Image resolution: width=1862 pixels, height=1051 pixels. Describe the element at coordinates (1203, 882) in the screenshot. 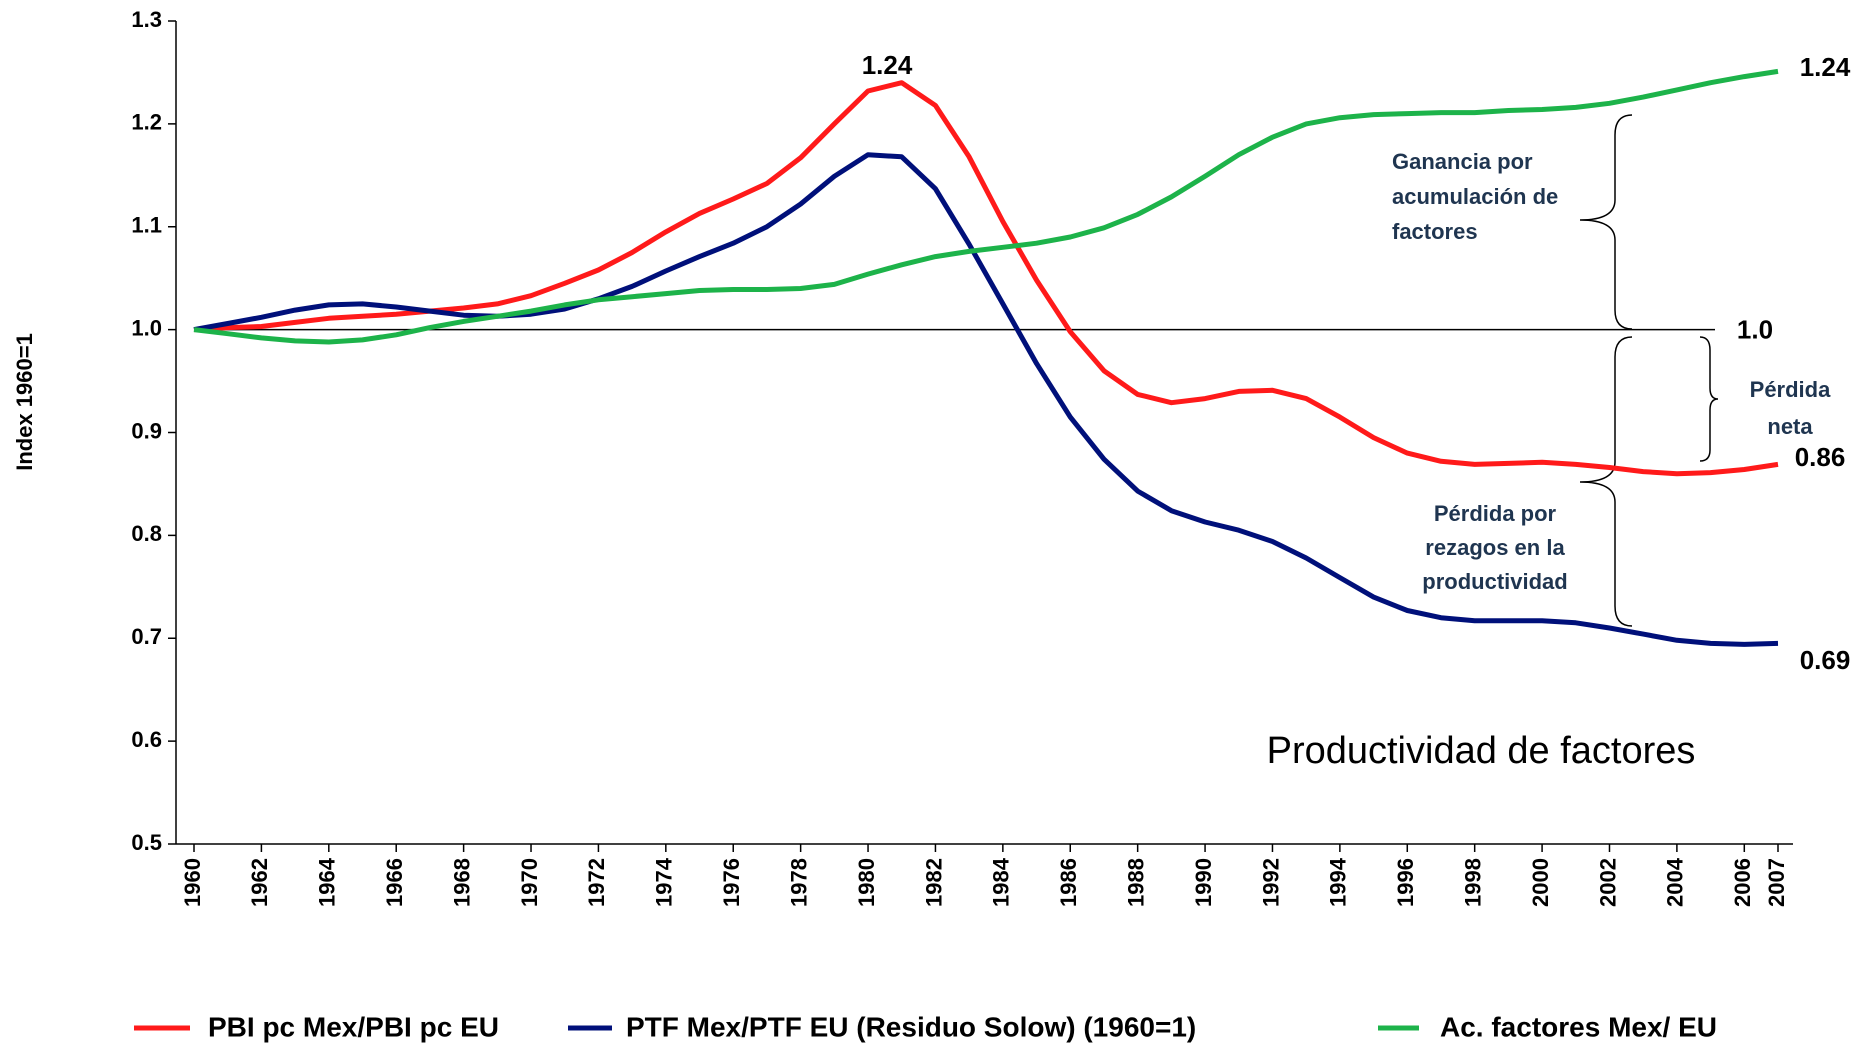

I see `x-tick-label: 1990` at that location.